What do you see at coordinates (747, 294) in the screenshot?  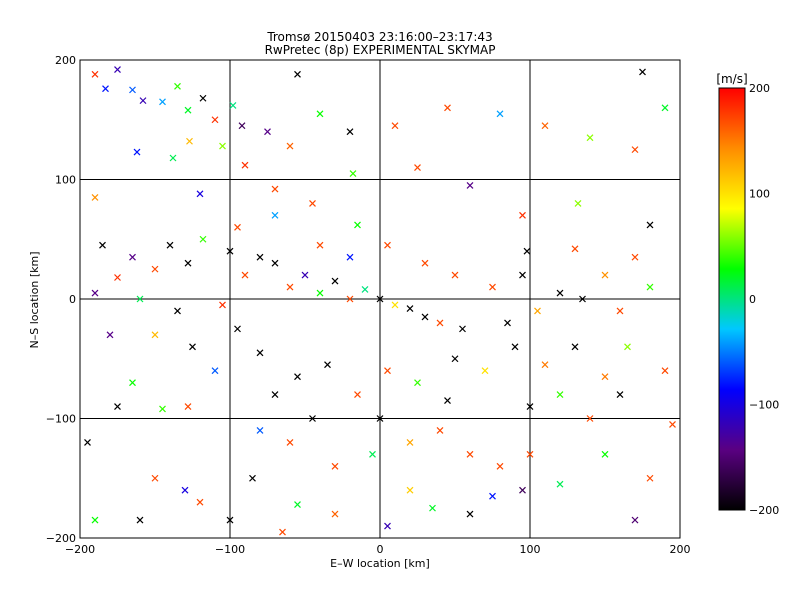 I see `colorbar: [m/s] 200 100 0 −100 −200` at bounding box center [747, 294].